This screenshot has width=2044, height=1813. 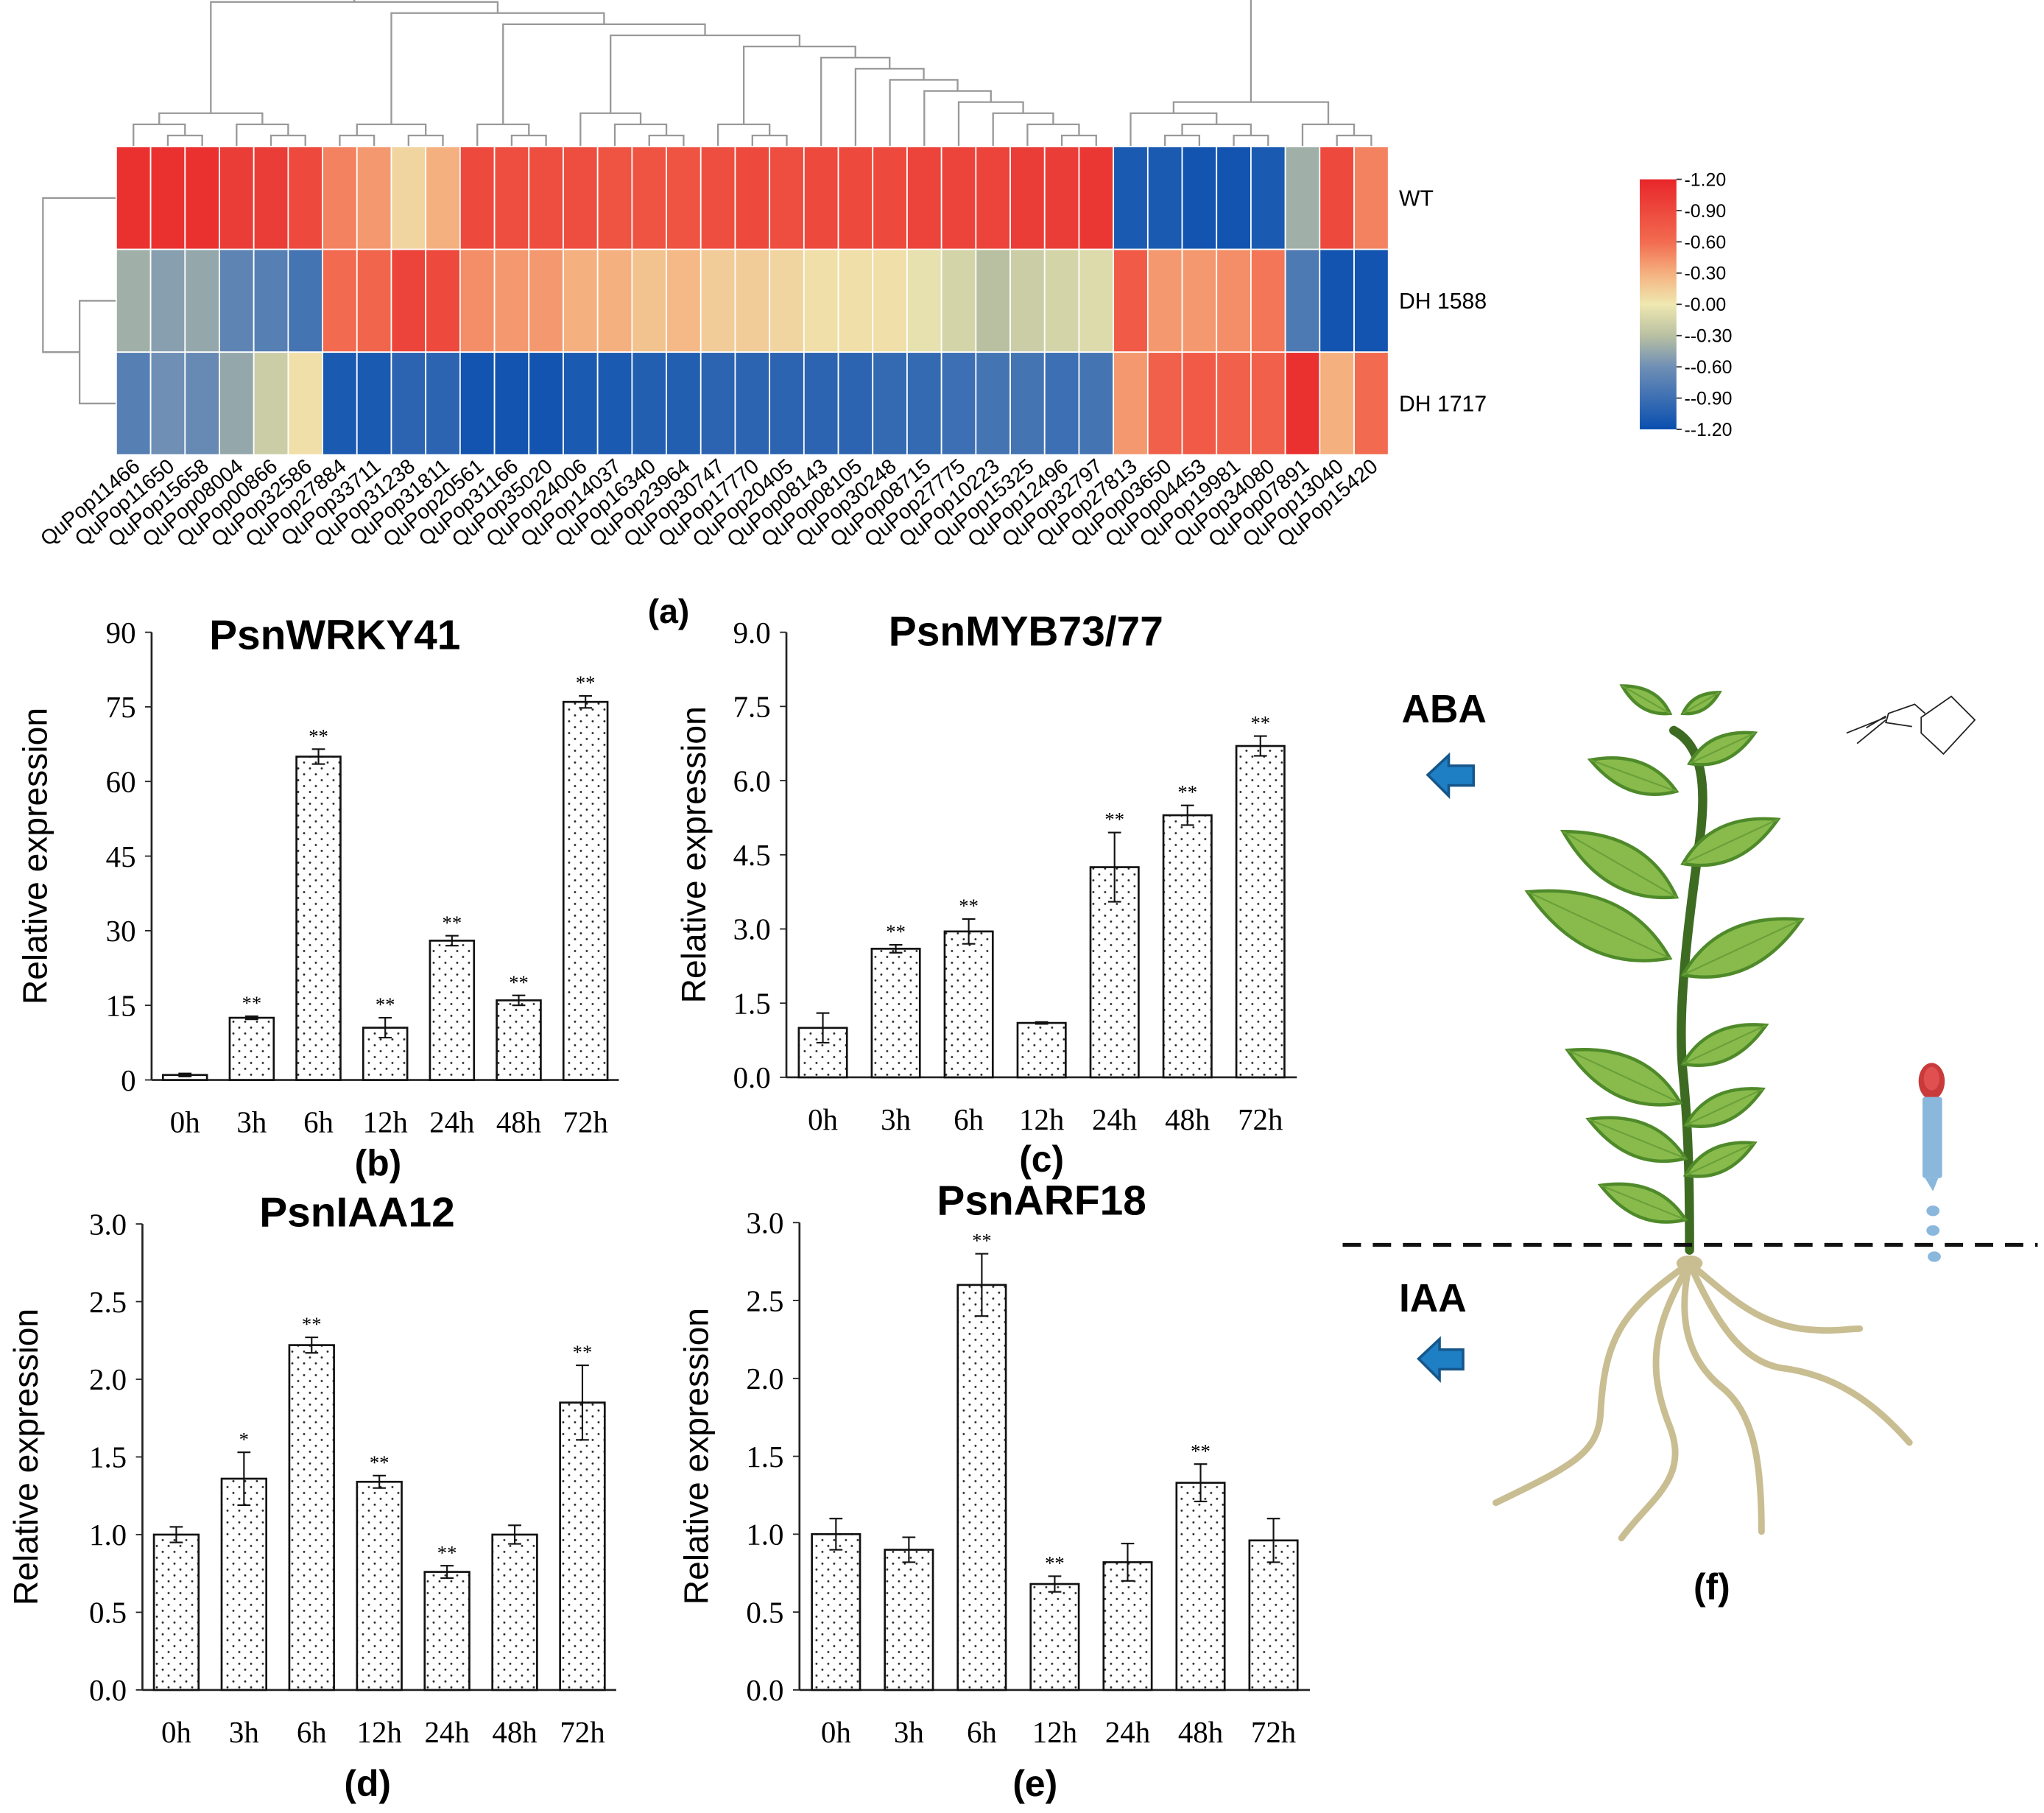 What do you see at coordinates (764, 1300) in the screenshot?
I see `y-tick-label: 2.5` at bounding box center [764, 1300].